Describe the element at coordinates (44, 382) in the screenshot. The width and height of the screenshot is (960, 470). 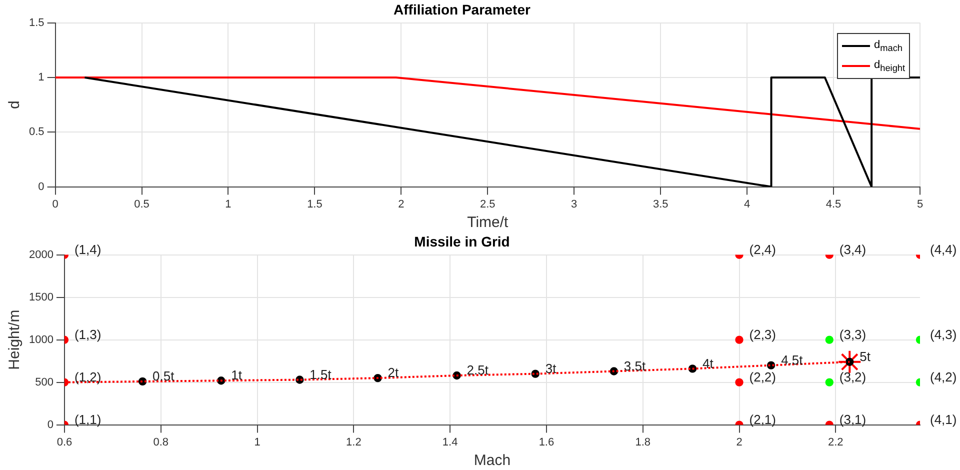
I see `y-tick-label: 500` at that location.